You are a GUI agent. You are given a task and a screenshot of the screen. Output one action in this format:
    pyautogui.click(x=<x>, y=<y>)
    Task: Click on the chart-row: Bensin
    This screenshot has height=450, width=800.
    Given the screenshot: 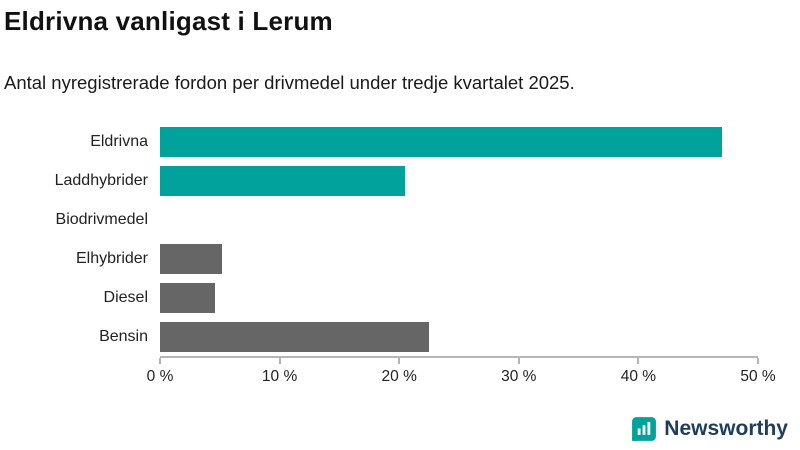 What is the action you would take?
    pyautogui.click(x=379, y=336)
    